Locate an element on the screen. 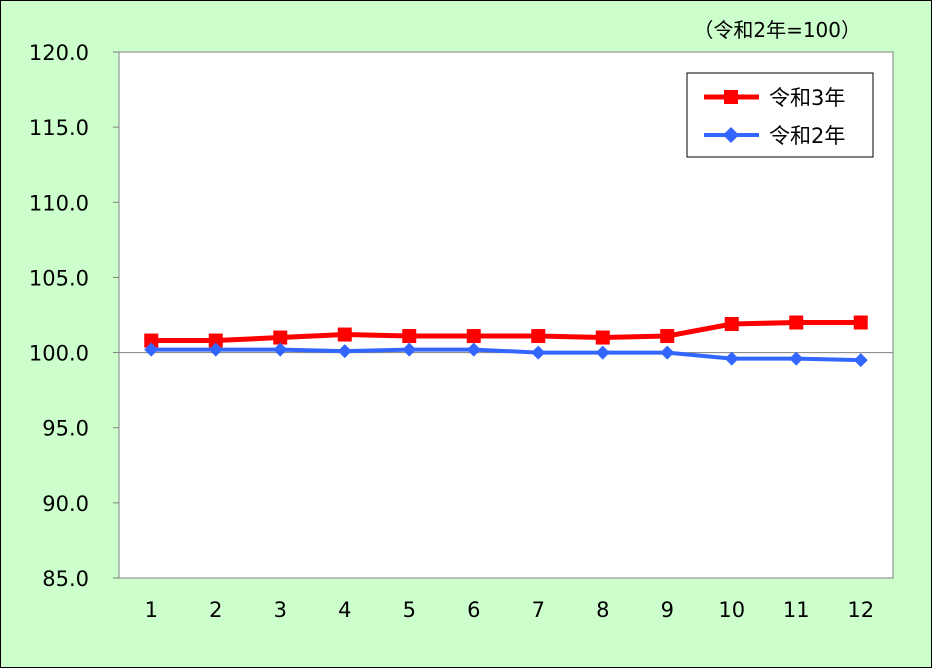  legend-item-series-2: 令和2年 is located at coordinates (774, 136).